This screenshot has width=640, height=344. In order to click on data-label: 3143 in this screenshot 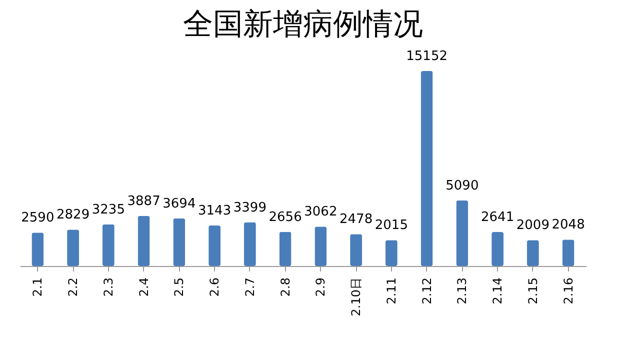, I will do `click(215, 211)`.